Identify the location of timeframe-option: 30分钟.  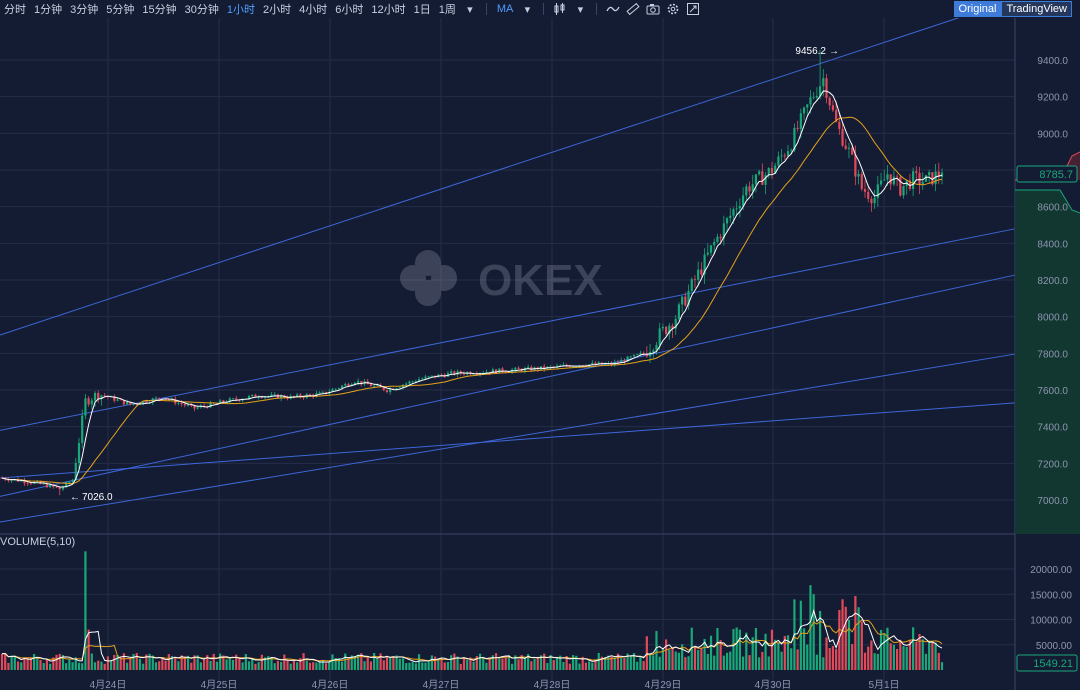
(201, 10).